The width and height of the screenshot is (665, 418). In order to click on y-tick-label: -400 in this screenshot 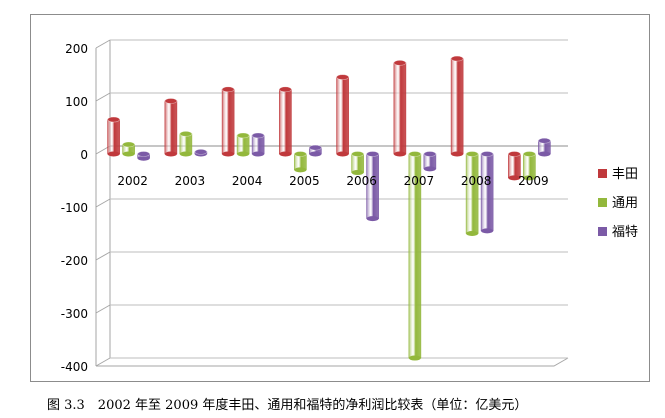, I will do `click(74, 367)`.